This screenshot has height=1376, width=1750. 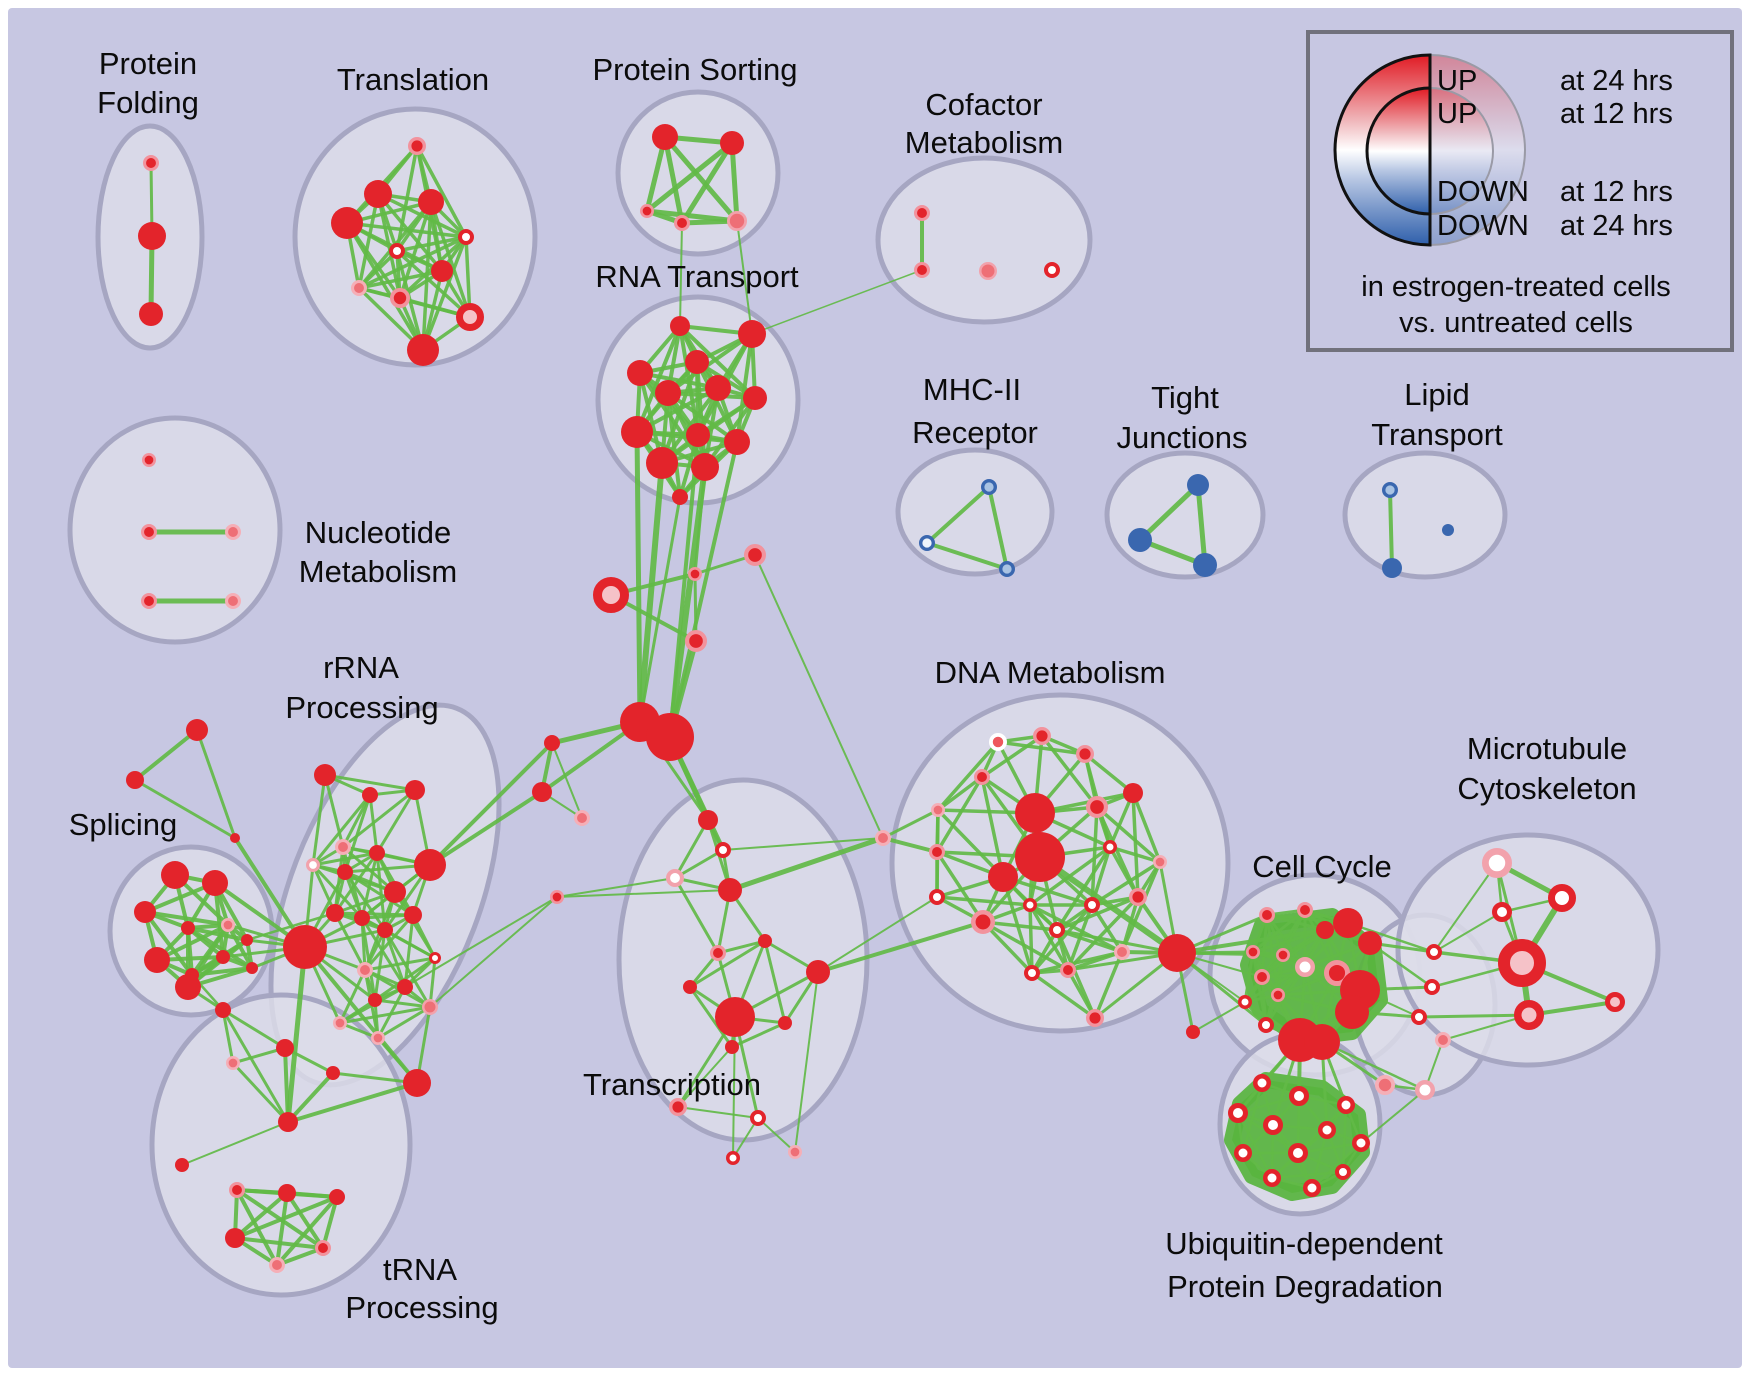 What do you see at coordinates (1497, 863) in the screenshot?
I see `node-g1` at bounding box center [1497, 863].